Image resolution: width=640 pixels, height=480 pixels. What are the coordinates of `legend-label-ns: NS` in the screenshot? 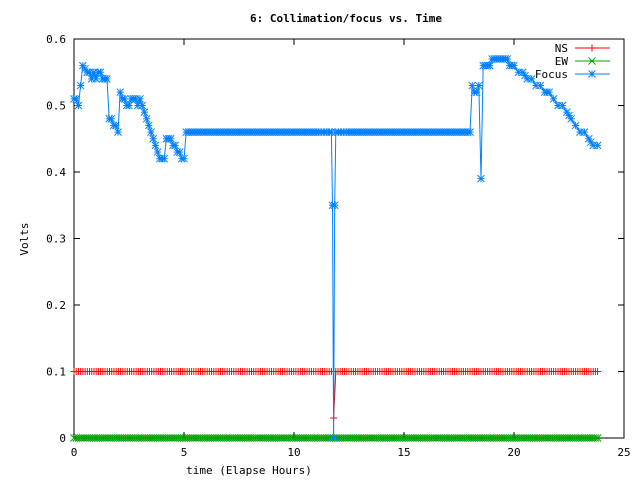 It's located at (561, 48).